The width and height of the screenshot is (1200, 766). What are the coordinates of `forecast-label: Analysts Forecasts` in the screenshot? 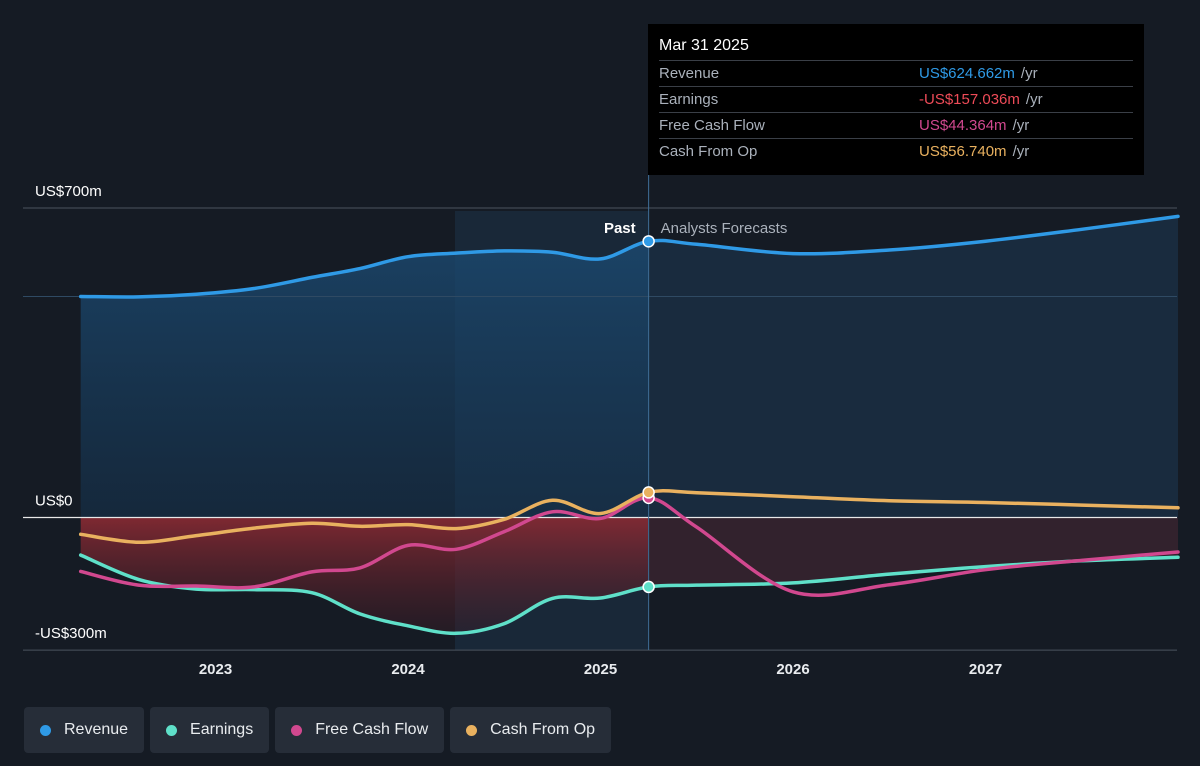 It's located at (724, 228).